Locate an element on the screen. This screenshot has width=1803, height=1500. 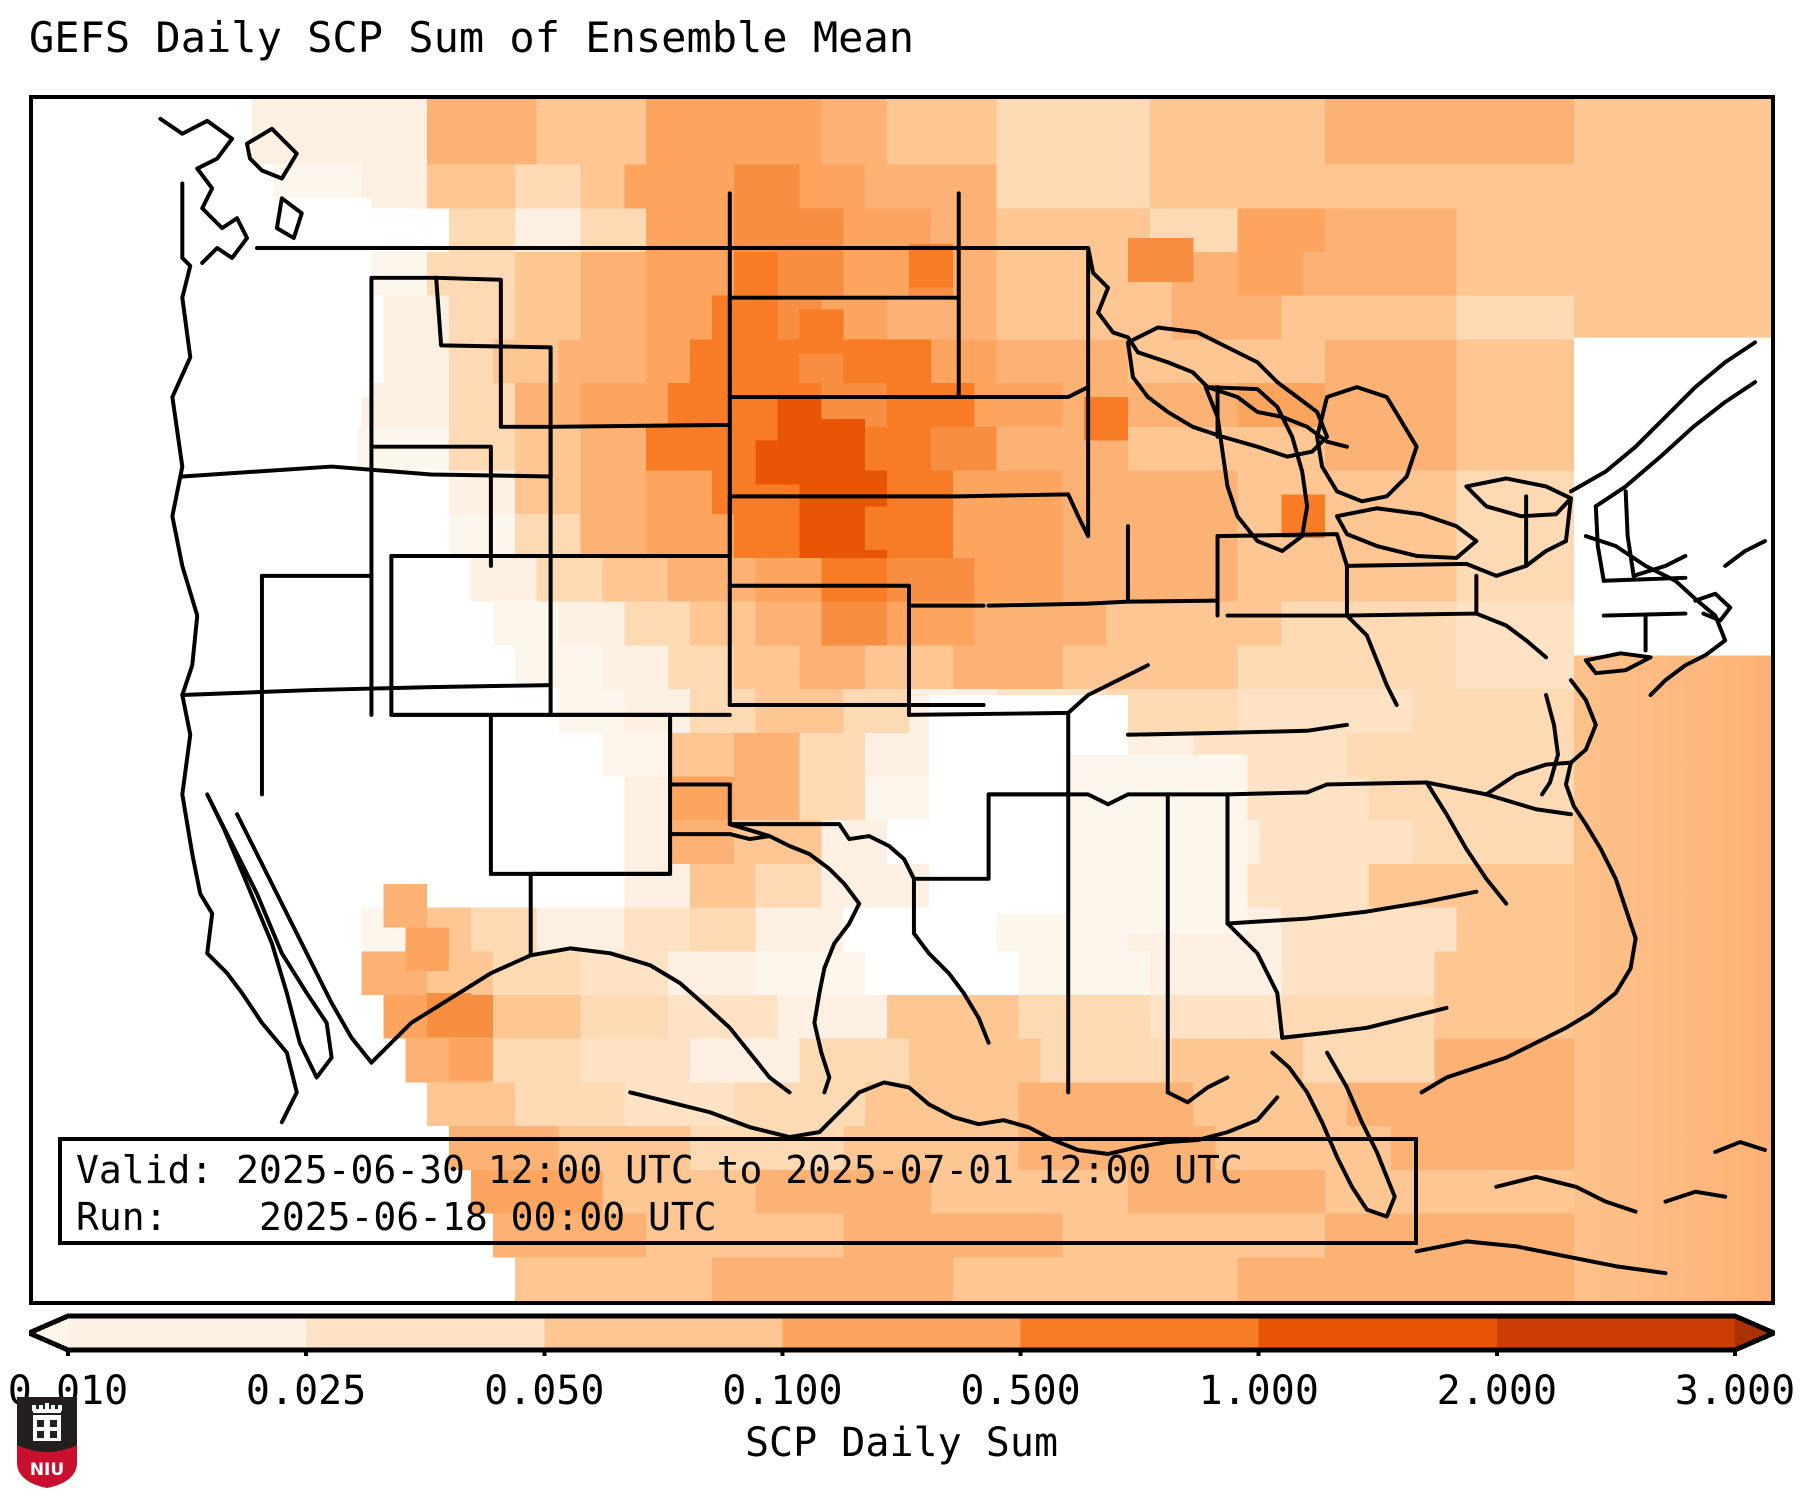
niu-logo: NIU is located at coordinates (47, 1442).